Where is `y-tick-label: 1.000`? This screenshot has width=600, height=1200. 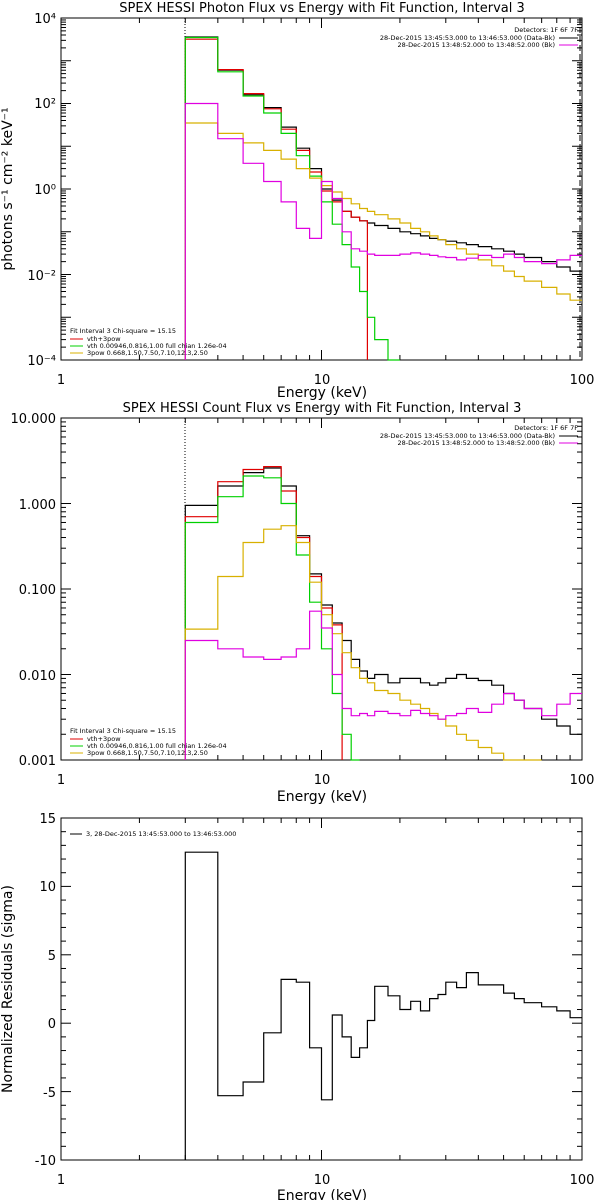 y-tick-label: 1.000 is located at coordinates (37, 505).